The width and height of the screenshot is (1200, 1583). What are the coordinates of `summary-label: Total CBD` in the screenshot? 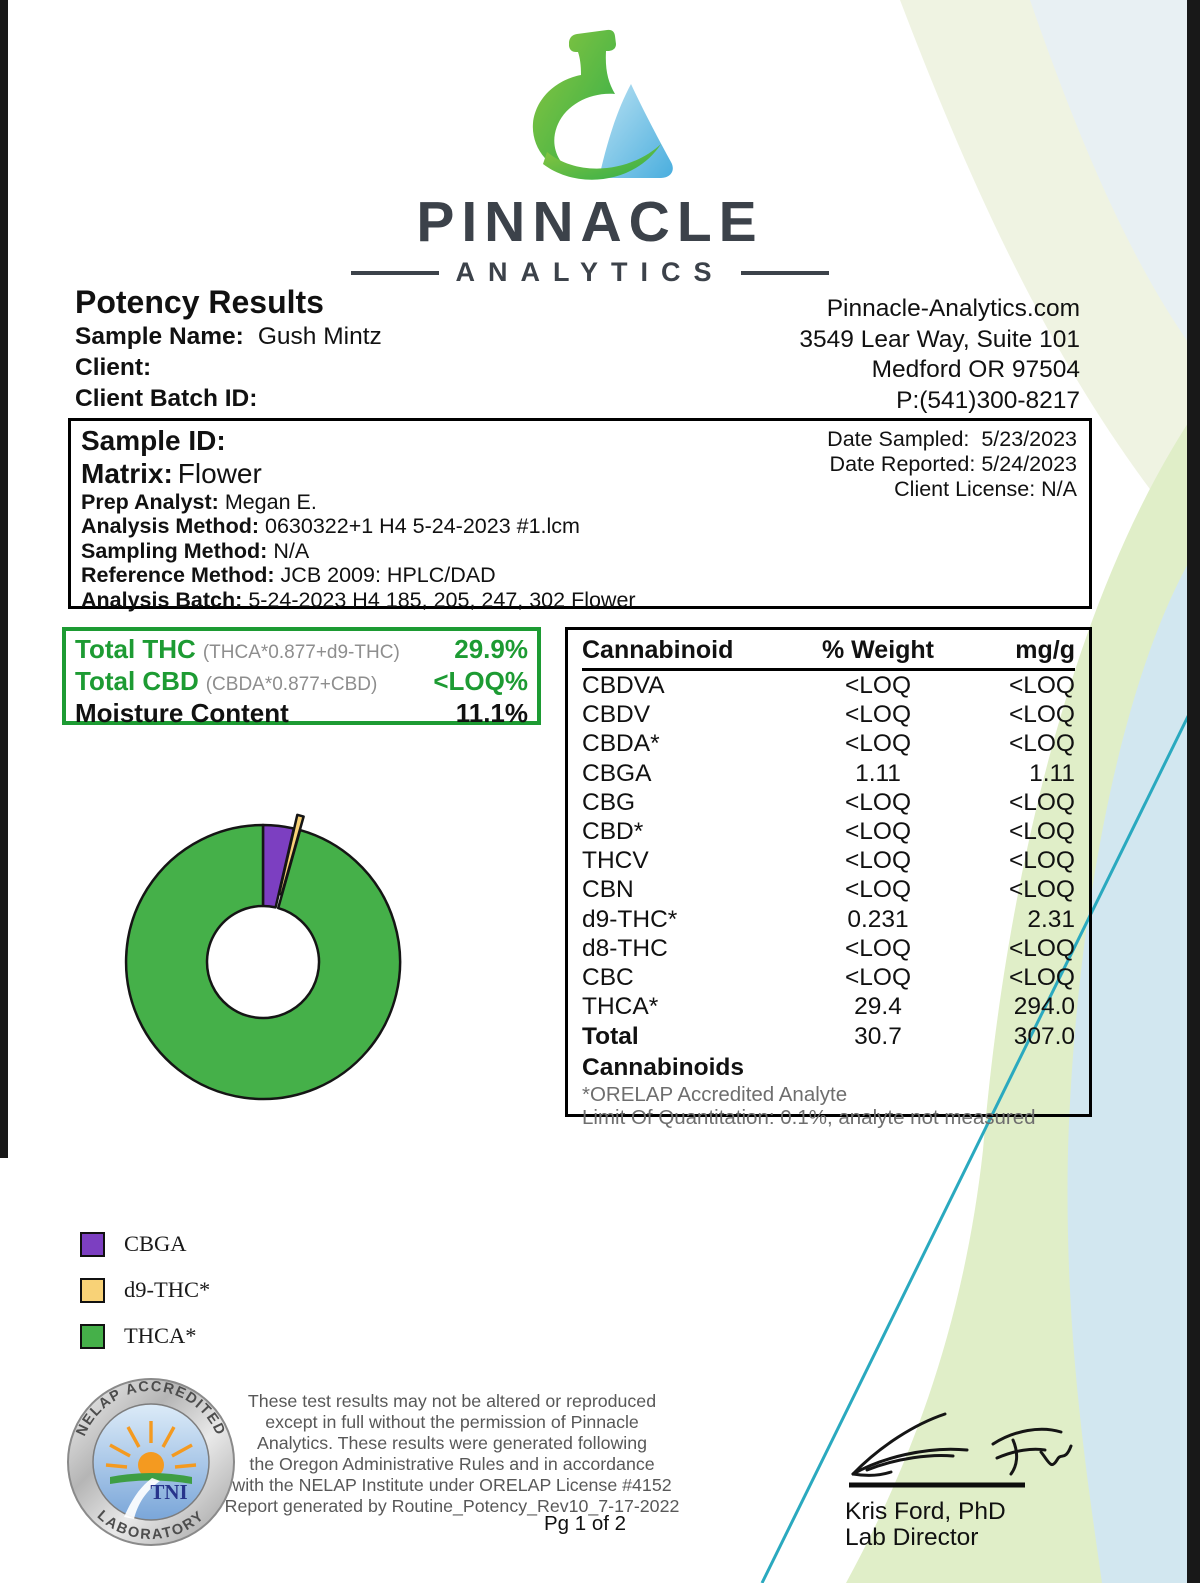 It's located at (137, 681).